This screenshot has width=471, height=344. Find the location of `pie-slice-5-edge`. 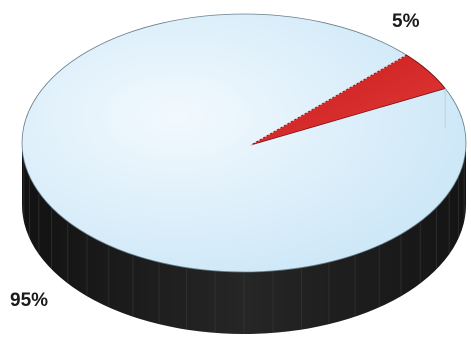

pie-slice-5-edge is located at coordinates (328, 100).